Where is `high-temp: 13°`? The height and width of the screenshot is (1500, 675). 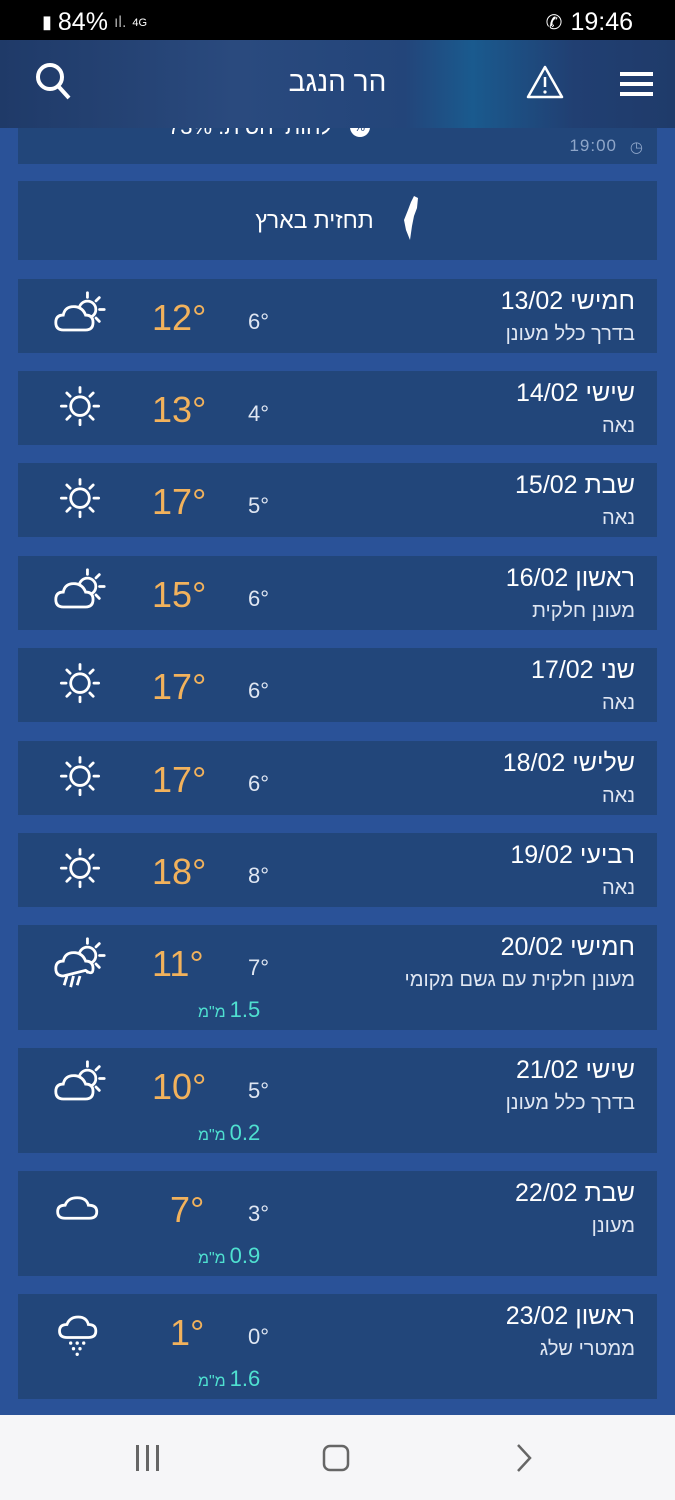
high-temp: 13° is located at coordinates (179, 409).